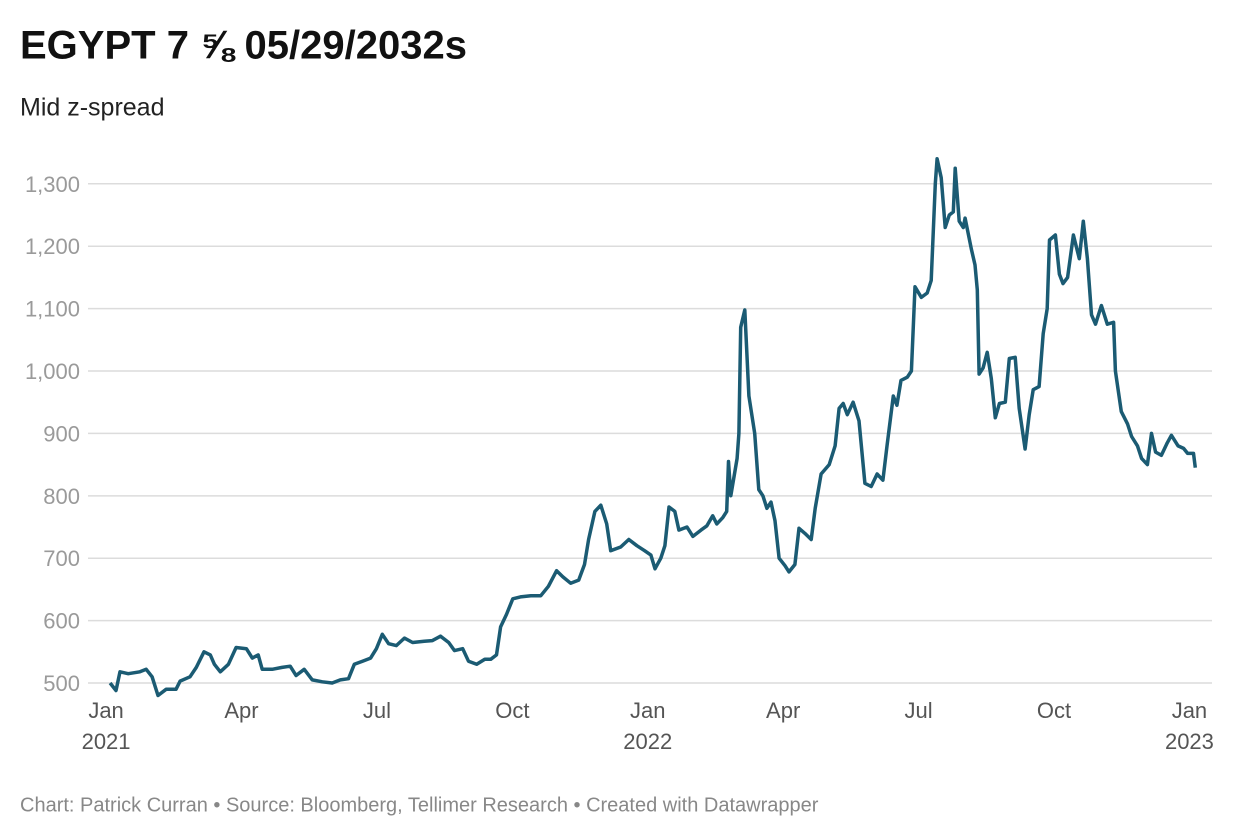 This screenshot has height=840, width=1240. What do you see at coordinates (52, 371) in the screenshot?
I see `y-tick-label: 1,000` at bounding box center [52, 371].